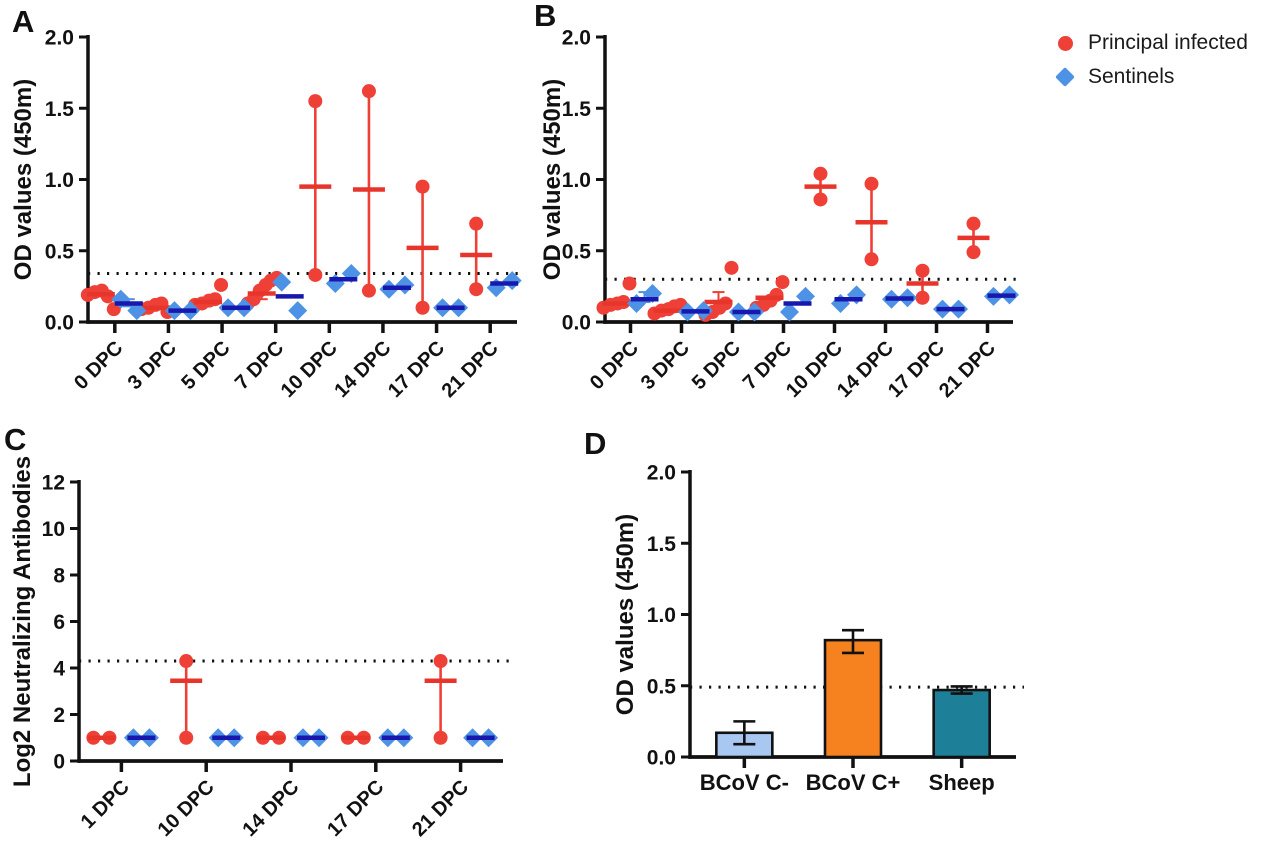 The width and height of the screenshot is (1280, 842). I want to click on panel-label-c: C, so click(15, 439).